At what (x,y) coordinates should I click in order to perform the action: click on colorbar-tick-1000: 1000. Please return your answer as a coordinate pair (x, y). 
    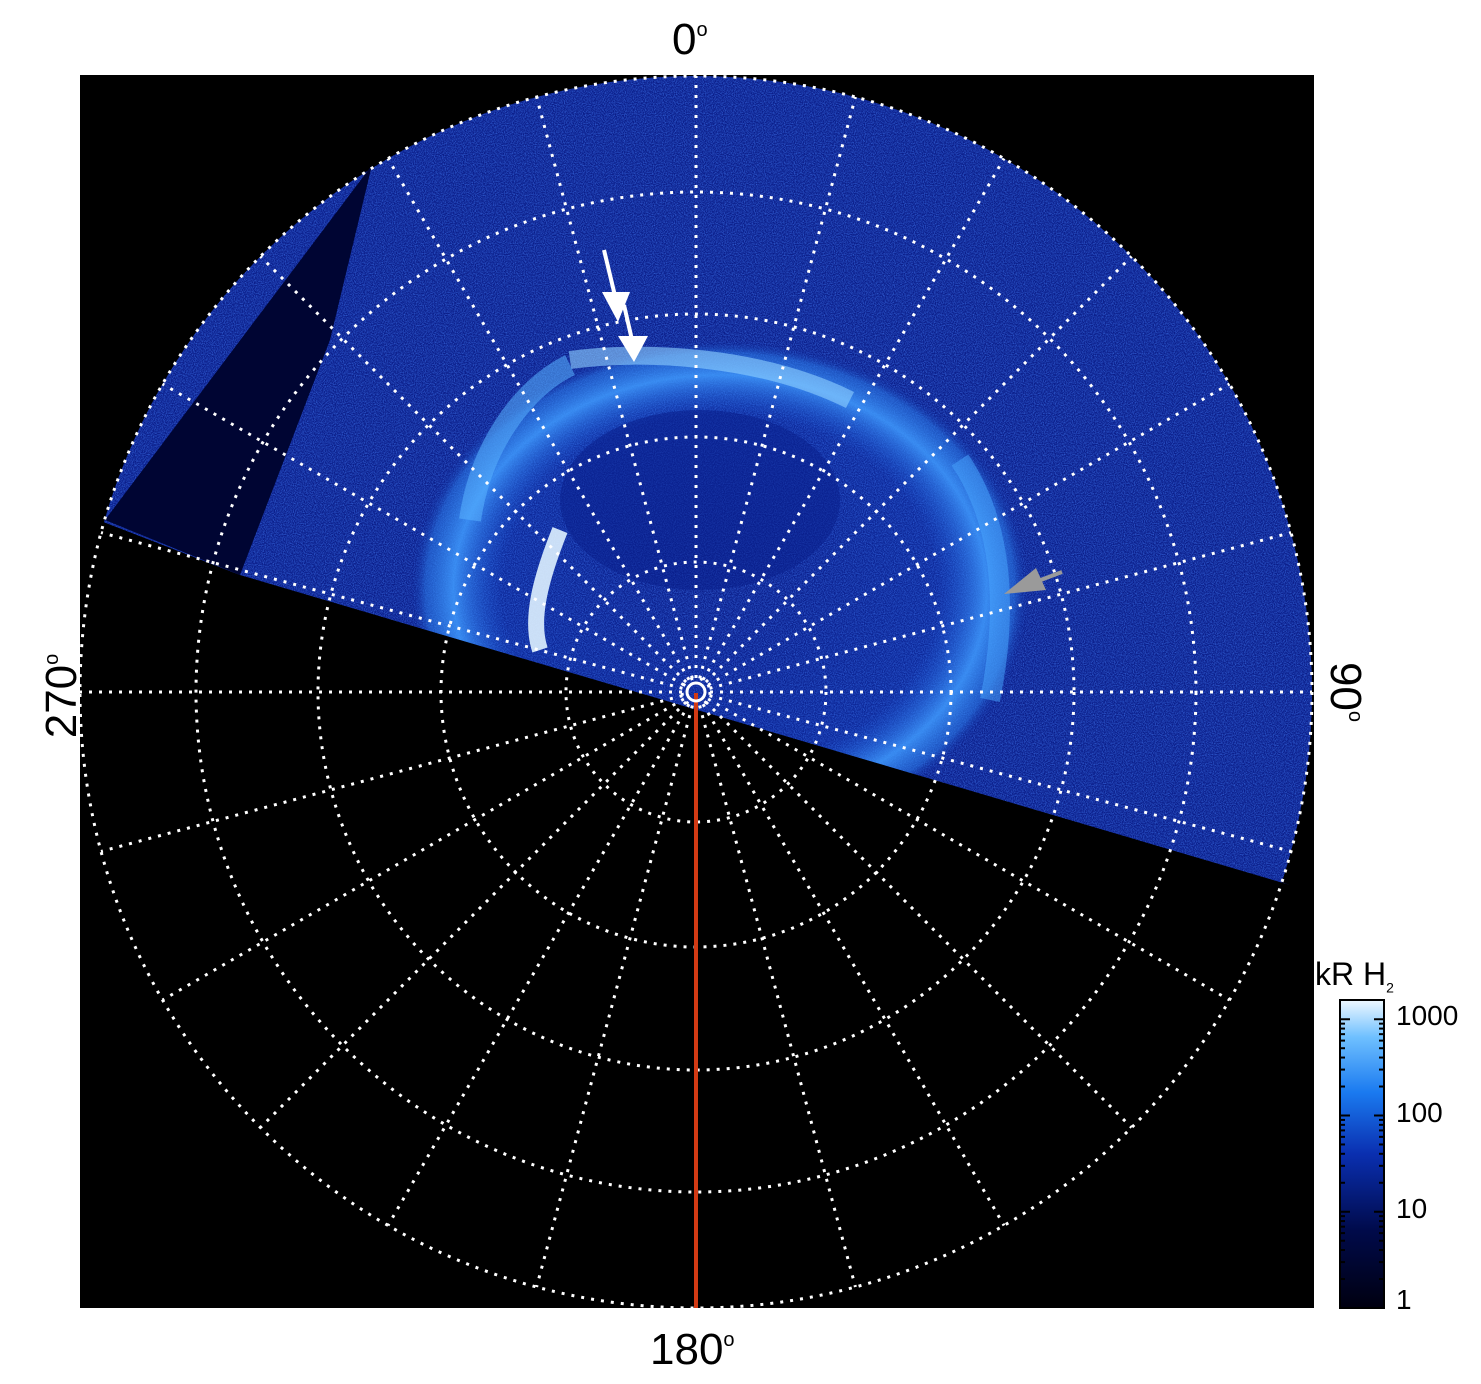
    Looking at the image, I should click on (1427, 1015).